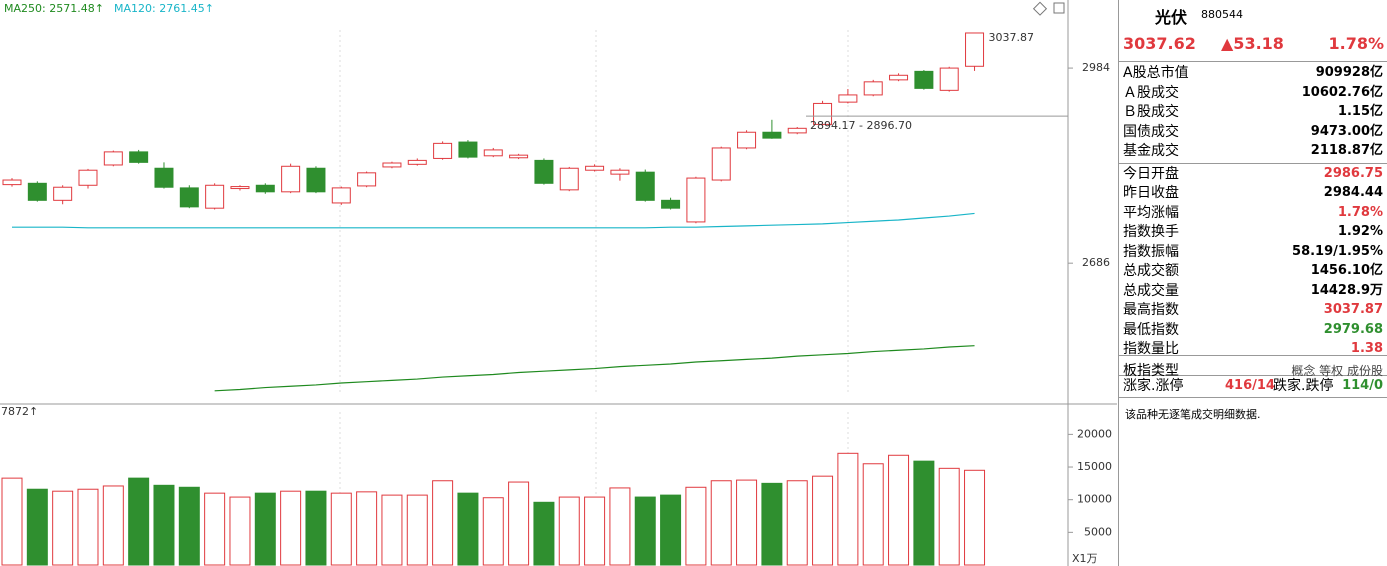 The width and height of the screenshot is (1387, 566). Describe the element at coordinates (1254, 132) in the screenshot. I see `info-row: 国债成交 9473.00亿` at that location.